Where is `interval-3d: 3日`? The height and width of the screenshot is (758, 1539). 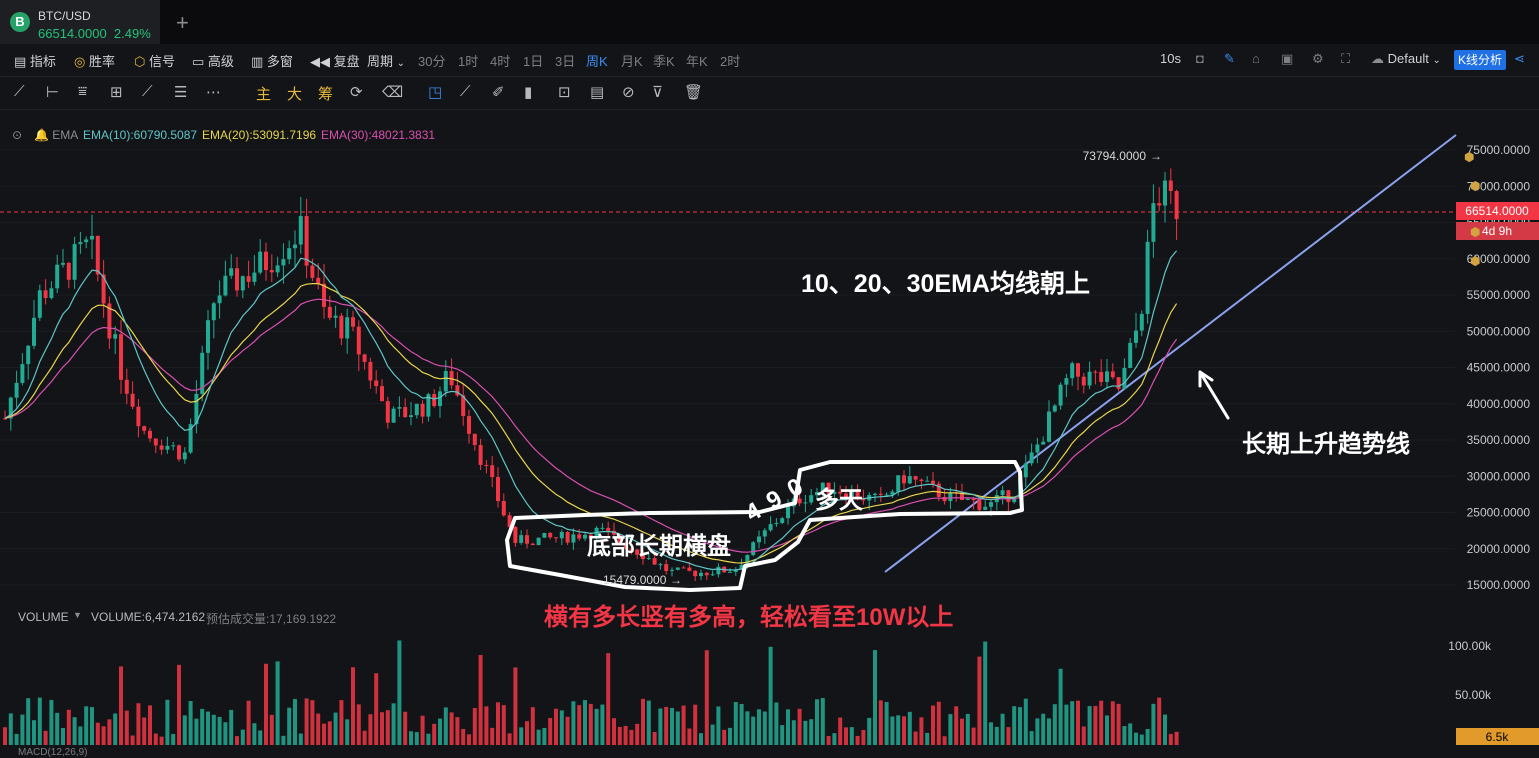 interval-3d: 3日 is located at coordinates (565, 61).